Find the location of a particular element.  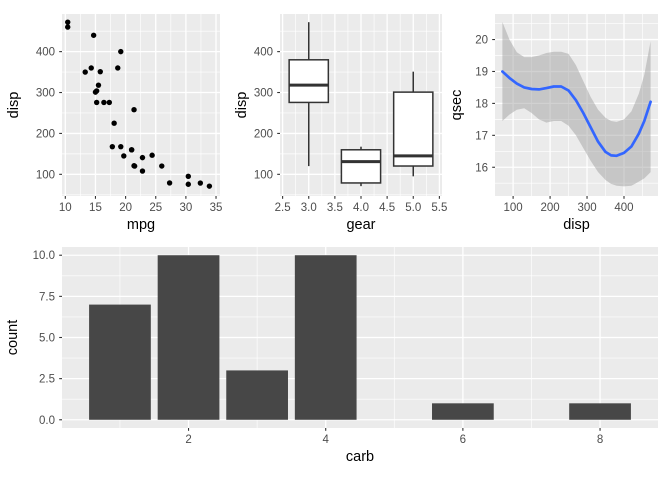

x-tick-label: 35 is located at coordinates (216, 208).